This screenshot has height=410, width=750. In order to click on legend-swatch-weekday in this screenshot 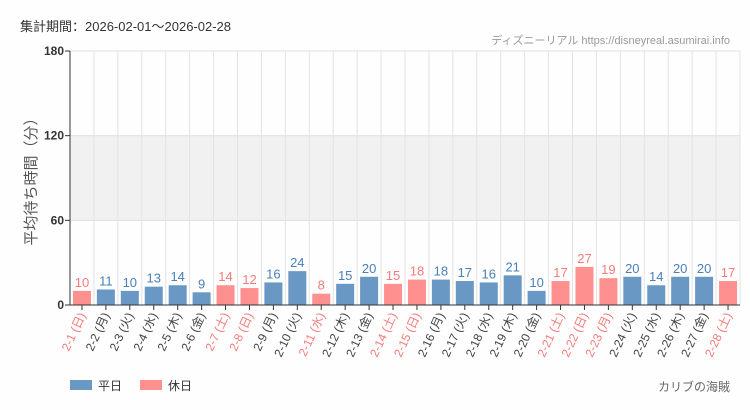, I will do `click(81, 385)`.